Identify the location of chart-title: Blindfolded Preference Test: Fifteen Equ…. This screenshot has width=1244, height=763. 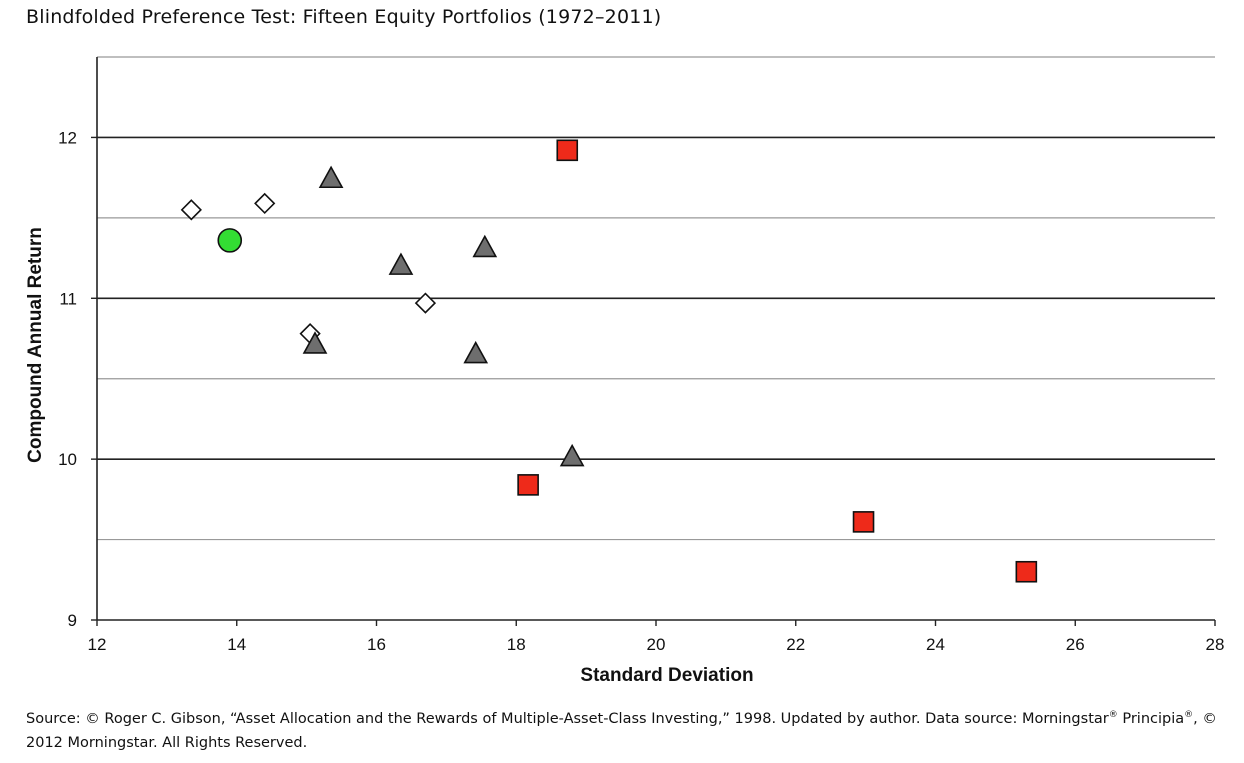
(344, 17).